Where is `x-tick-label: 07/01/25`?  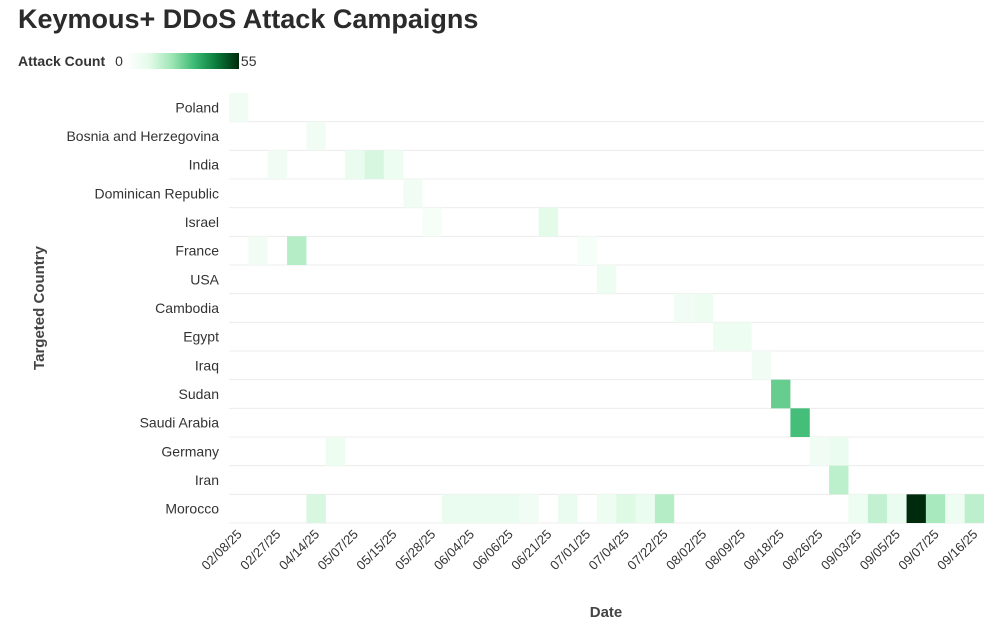 x-tick-label: 07/01/25 is located at coordinates (570, 550).